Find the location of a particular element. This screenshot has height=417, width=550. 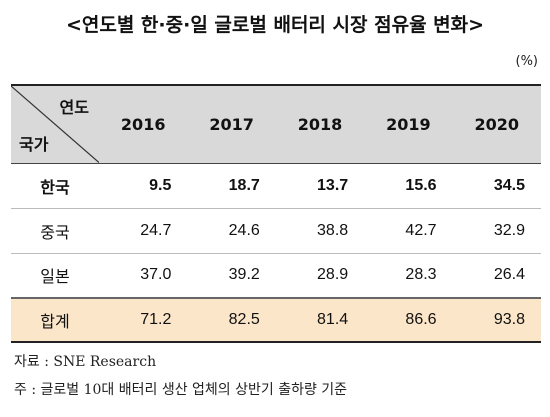

corner-cell: 연도 국가 is located at coordinates (55, 124).